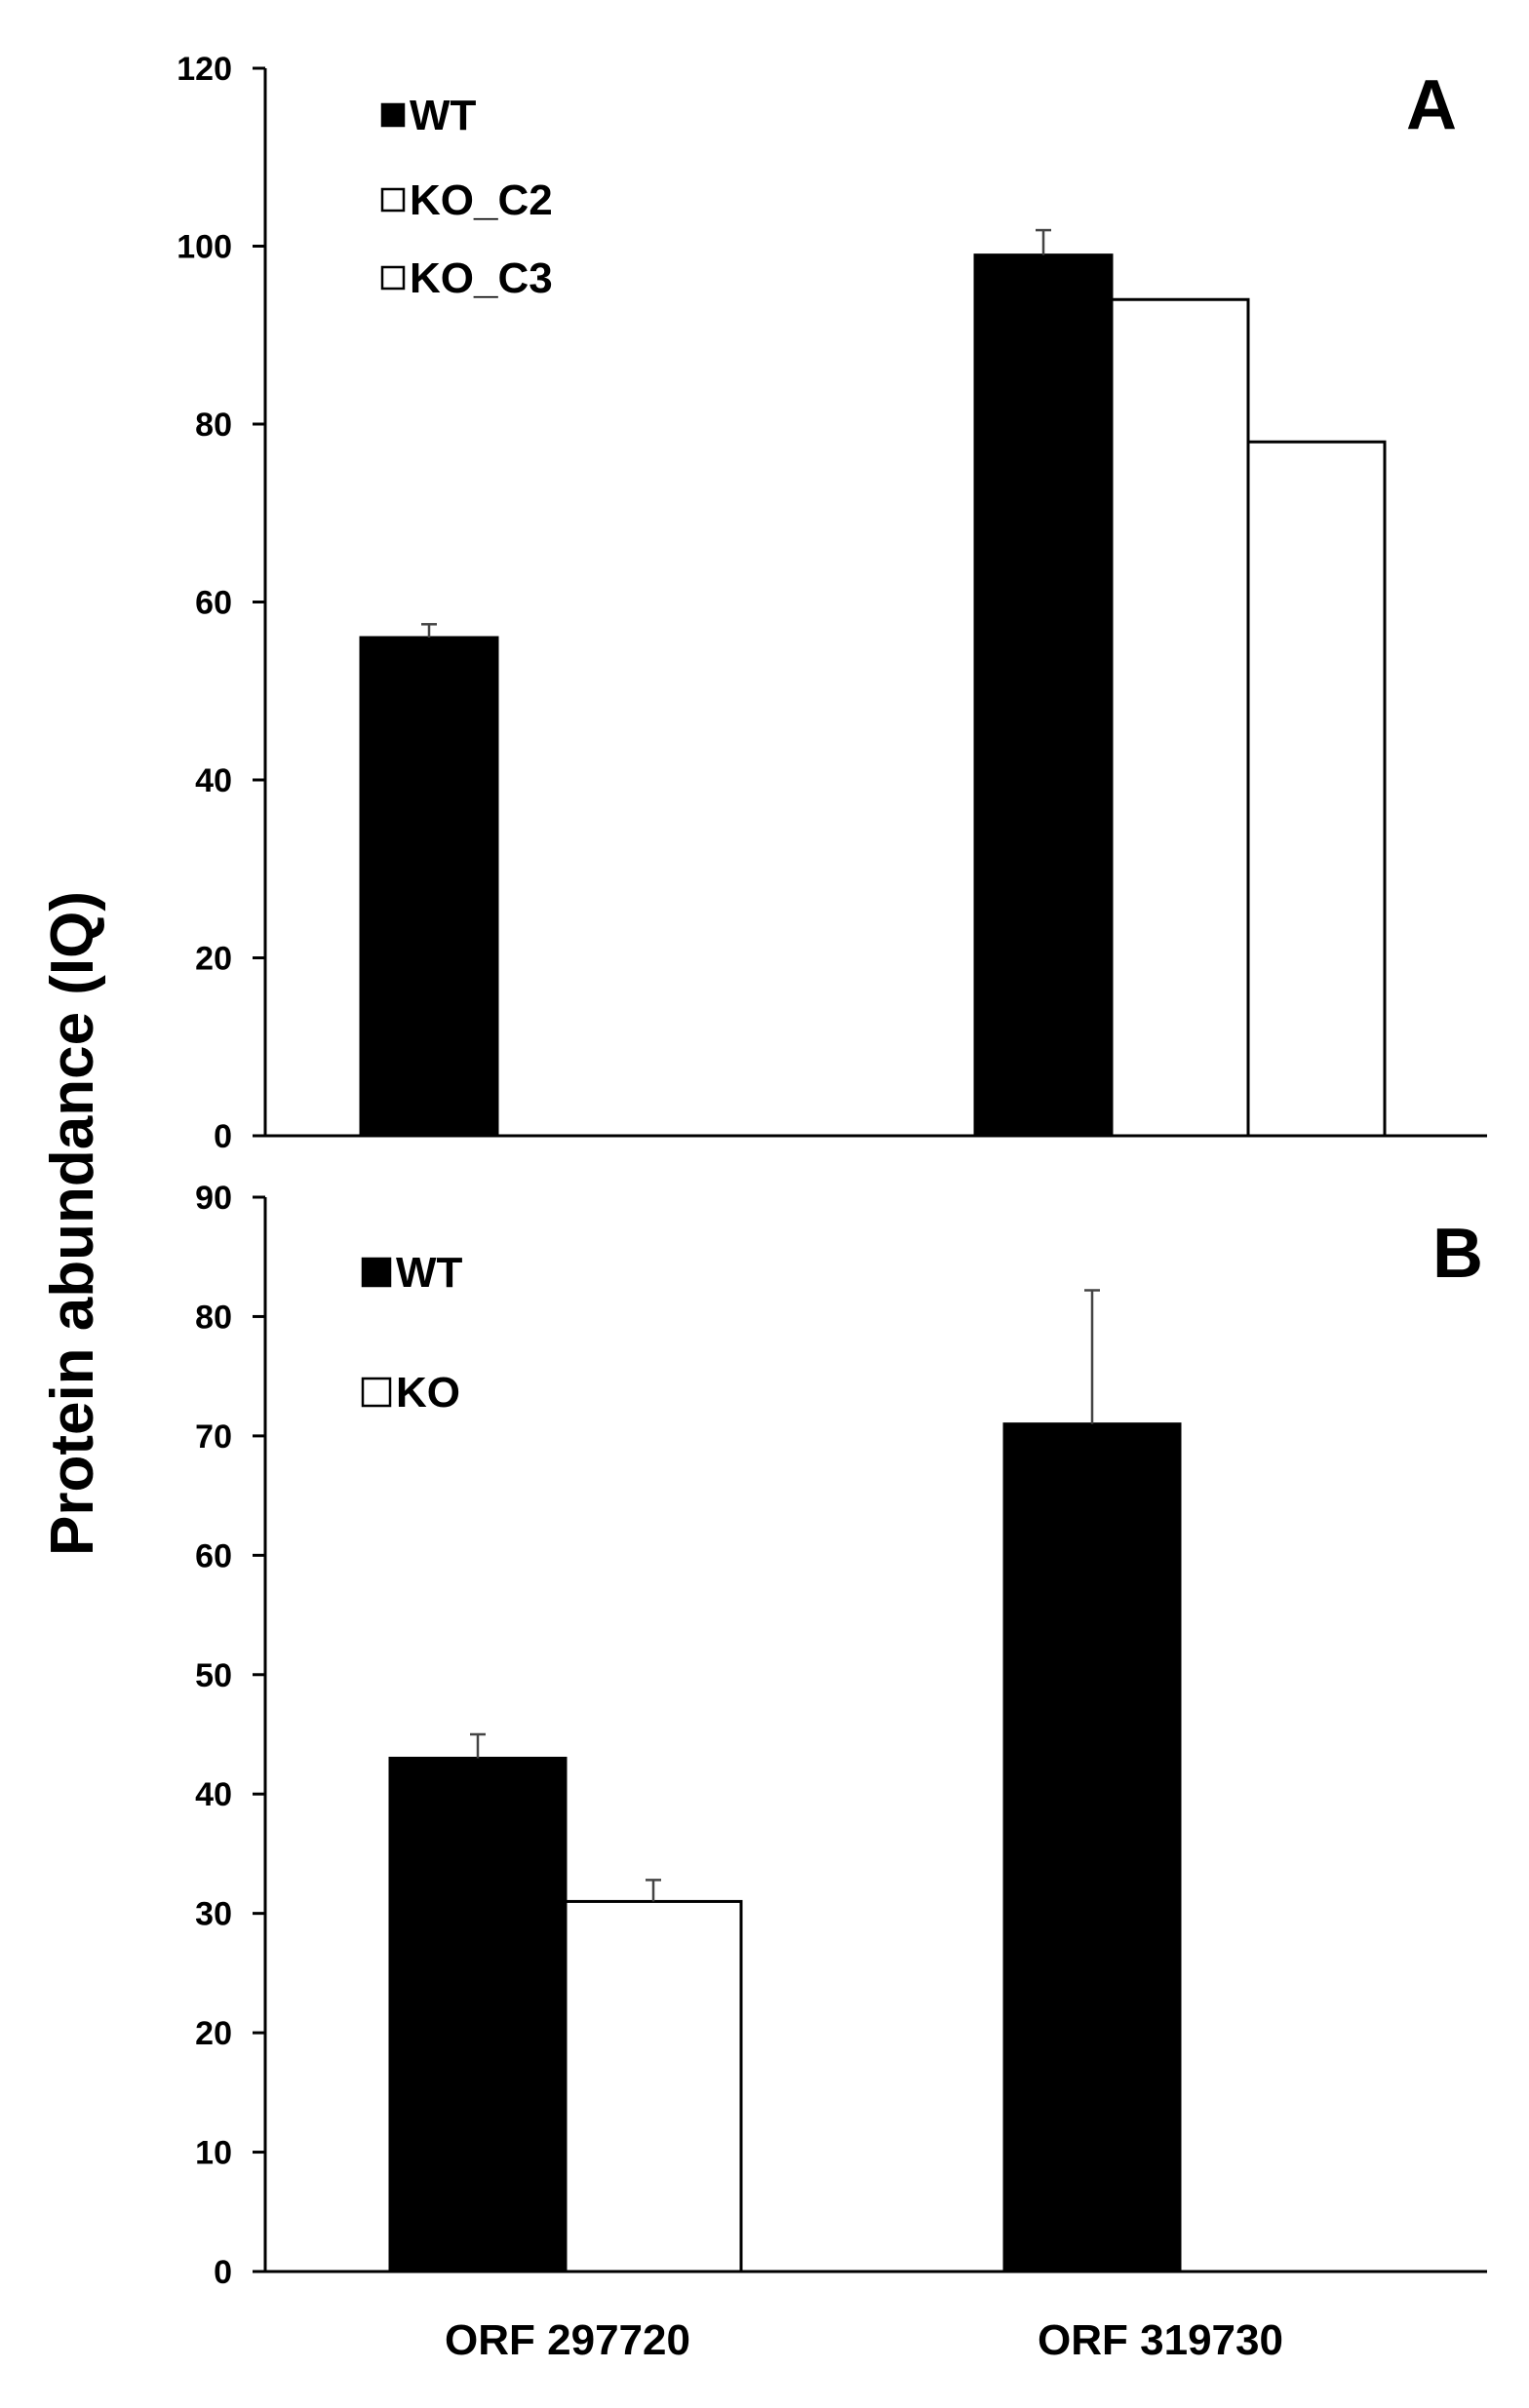 The height and width of the screenshot is (2408, 1529). I want to click on panel-b-y-ticks: 0 10 20 30 40 50 60 70 80 90, so click(230, 1735).